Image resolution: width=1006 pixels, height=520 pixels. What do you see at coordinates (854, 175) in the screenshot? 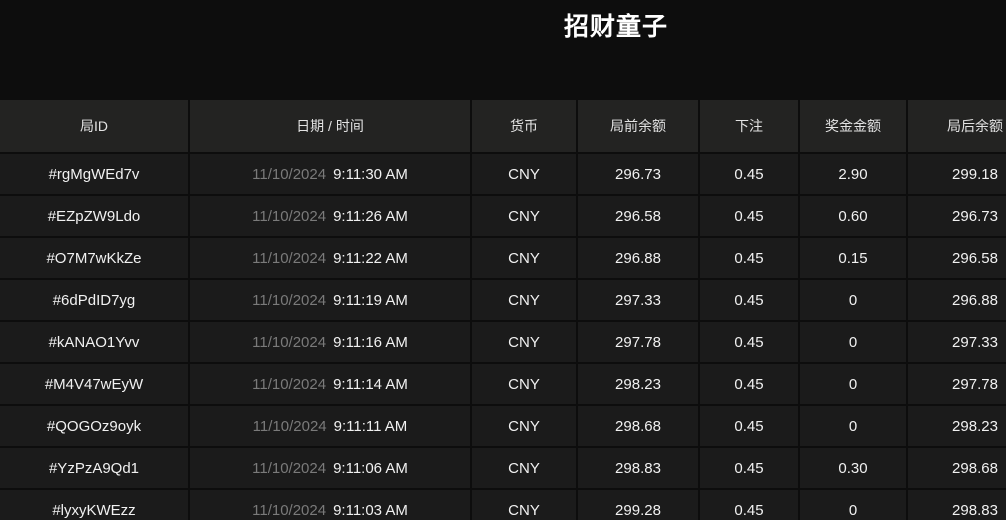
I see `cell-prize-amount: 2.90` at bounding box center [854, 175].